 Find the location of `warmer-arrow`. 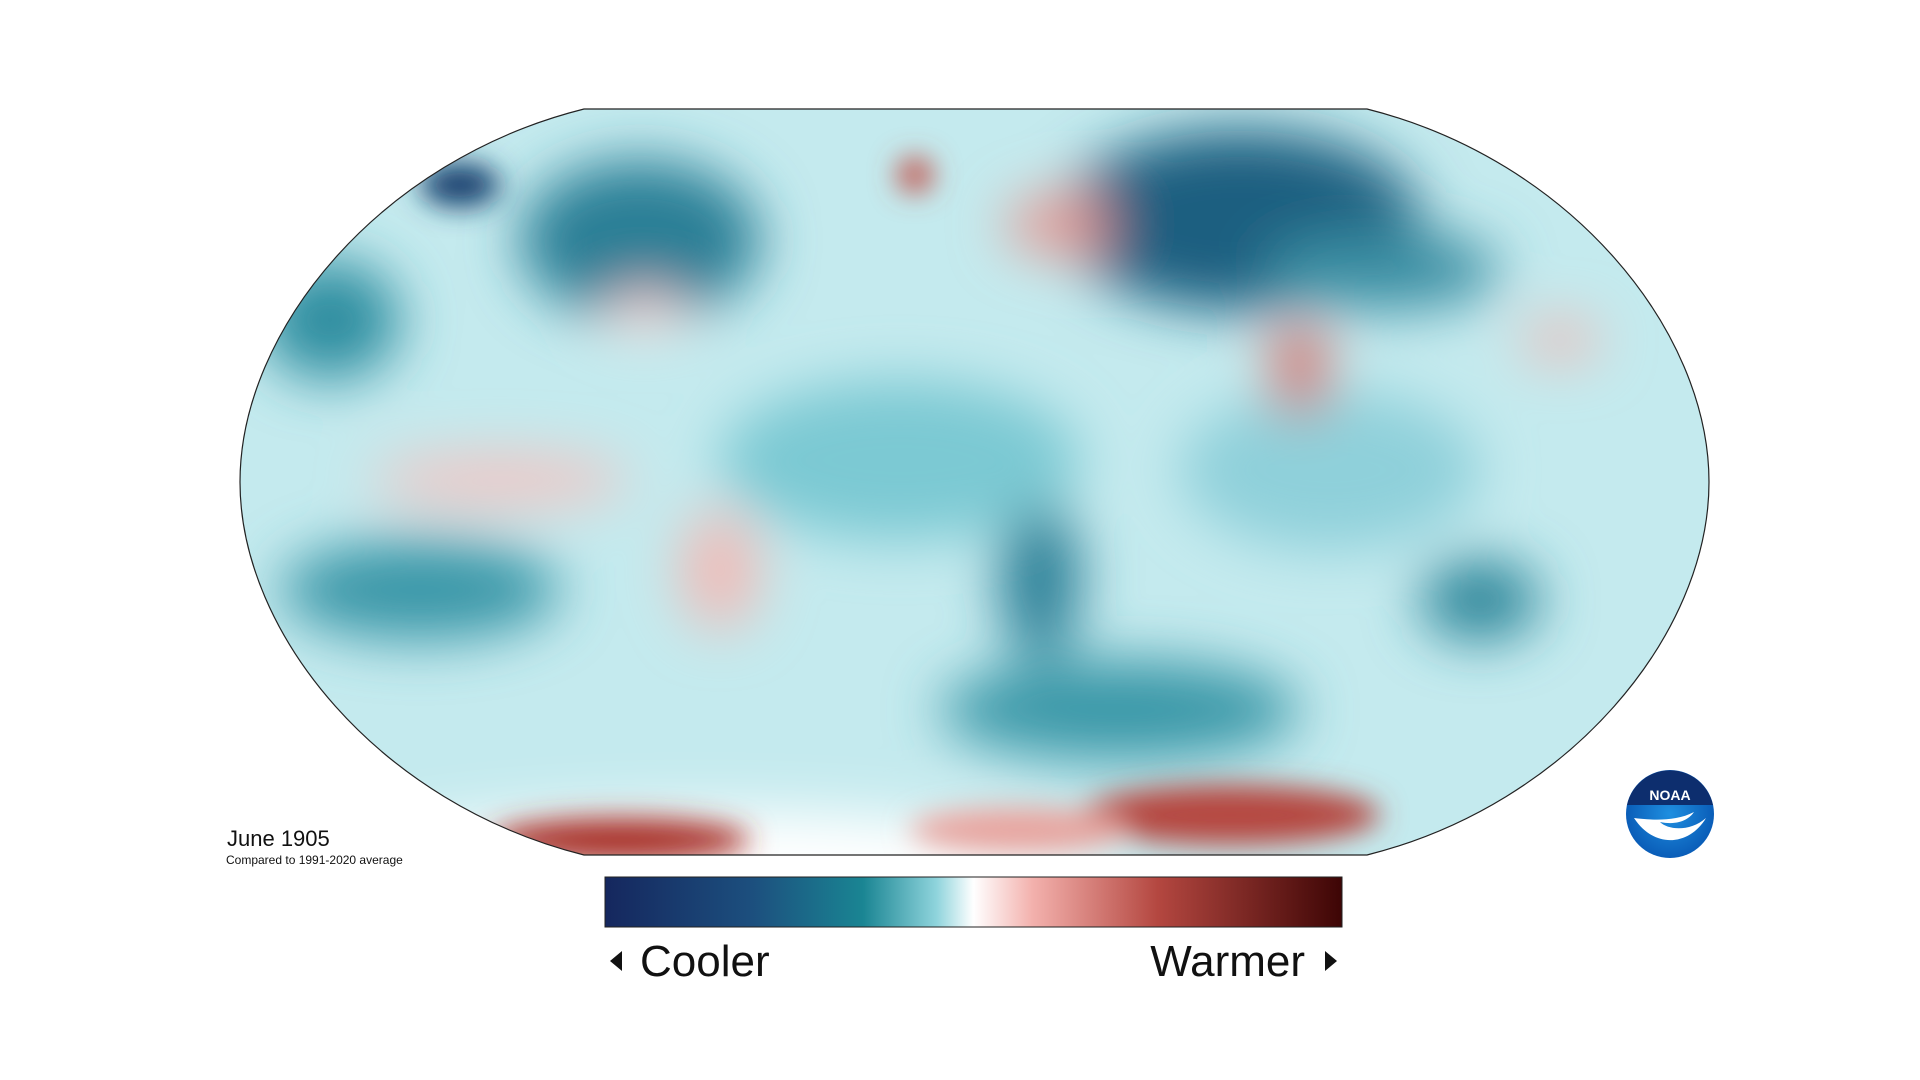

warmer-arrow is located at coordinates (1331, 961).